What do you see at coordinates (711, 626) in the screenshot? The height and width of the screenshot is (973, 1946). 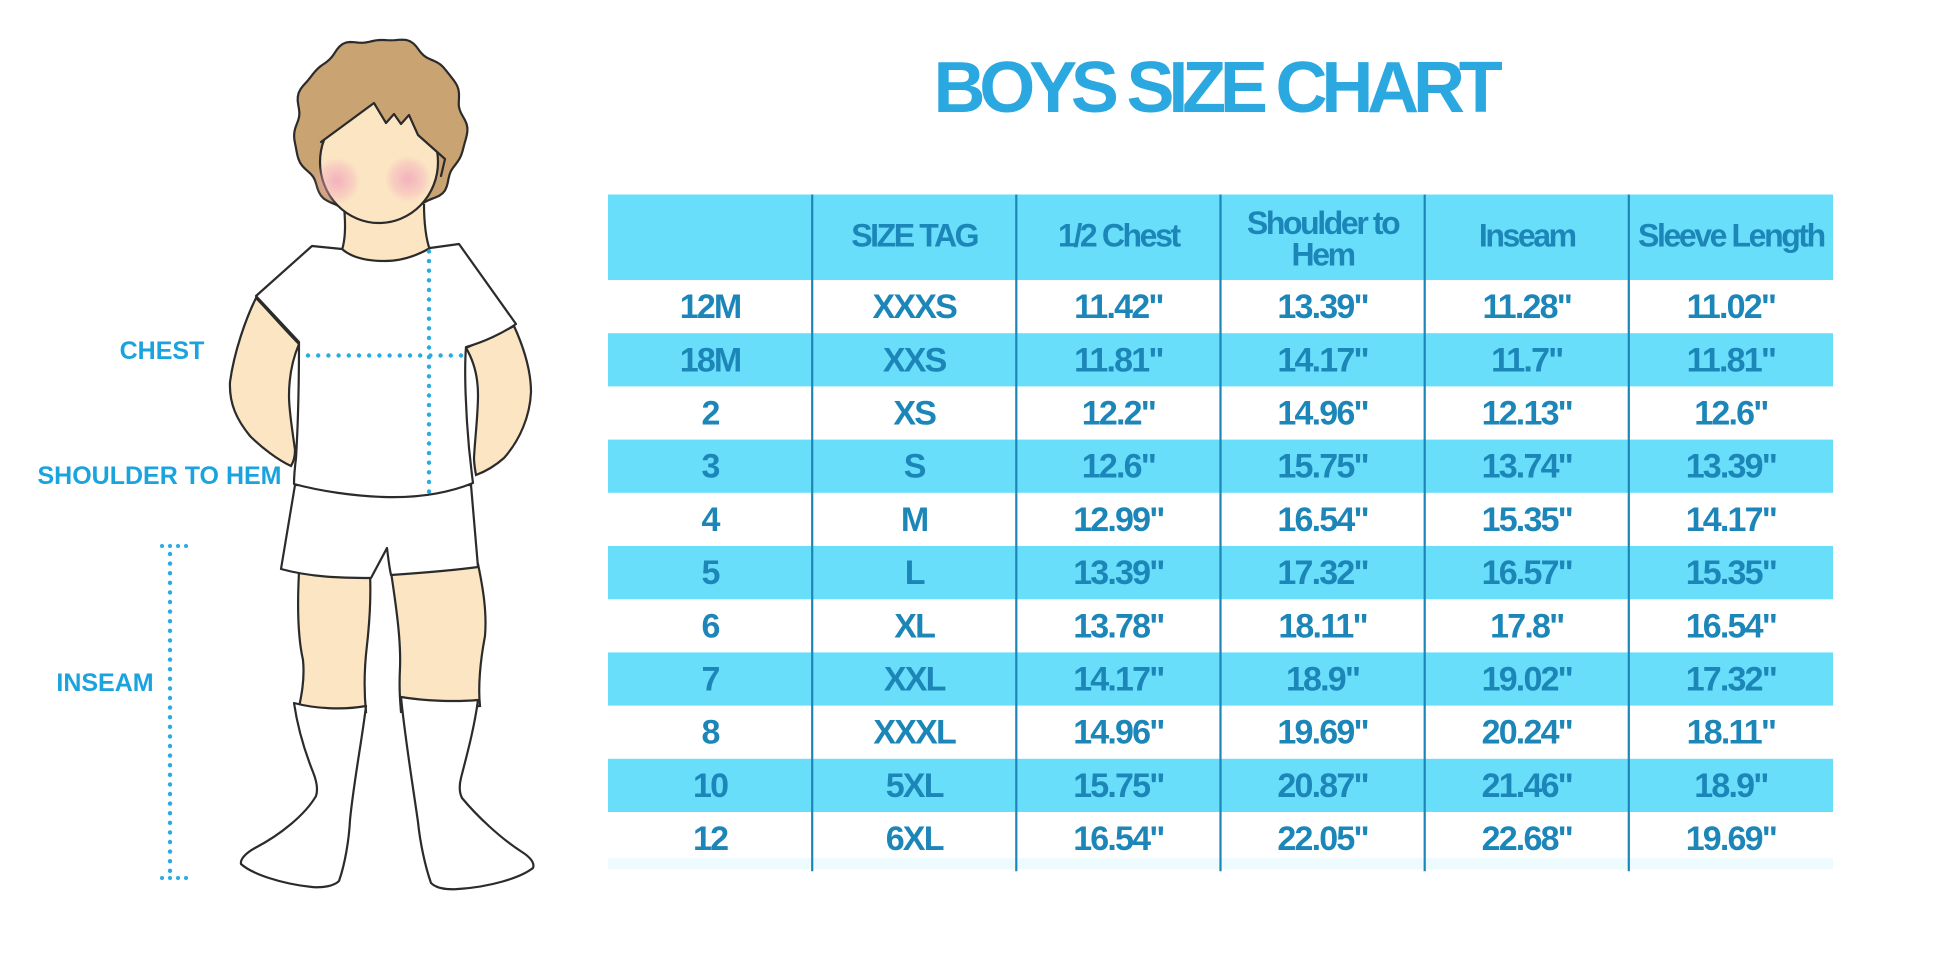 I see `svg-text: 6` at bounding box center [711, 626].